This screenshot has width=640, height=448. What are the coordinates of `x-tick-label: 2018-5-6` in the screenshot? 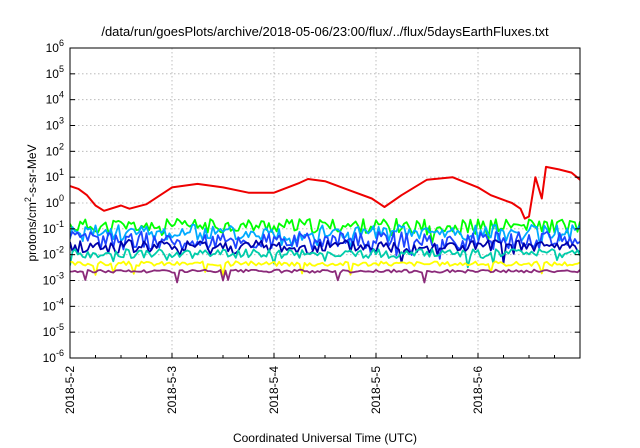 It's located at (478, 390).